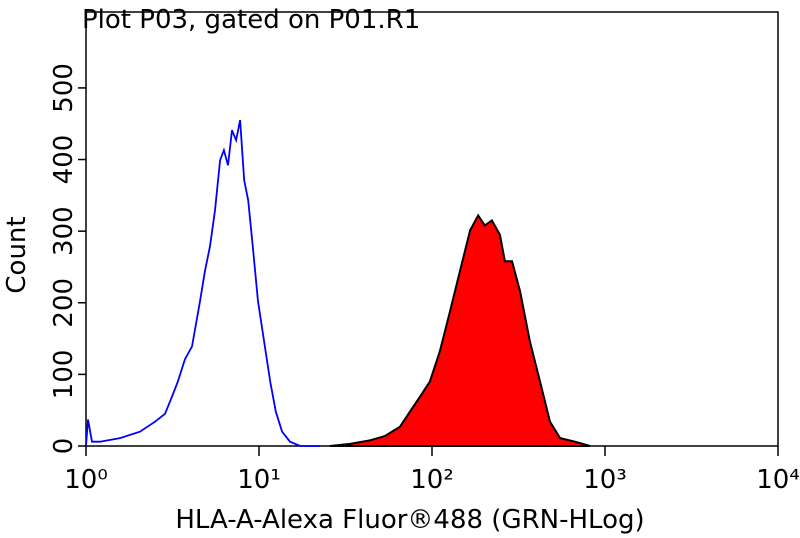  I want to click on y-tick-label: 200, so click(64, 303).